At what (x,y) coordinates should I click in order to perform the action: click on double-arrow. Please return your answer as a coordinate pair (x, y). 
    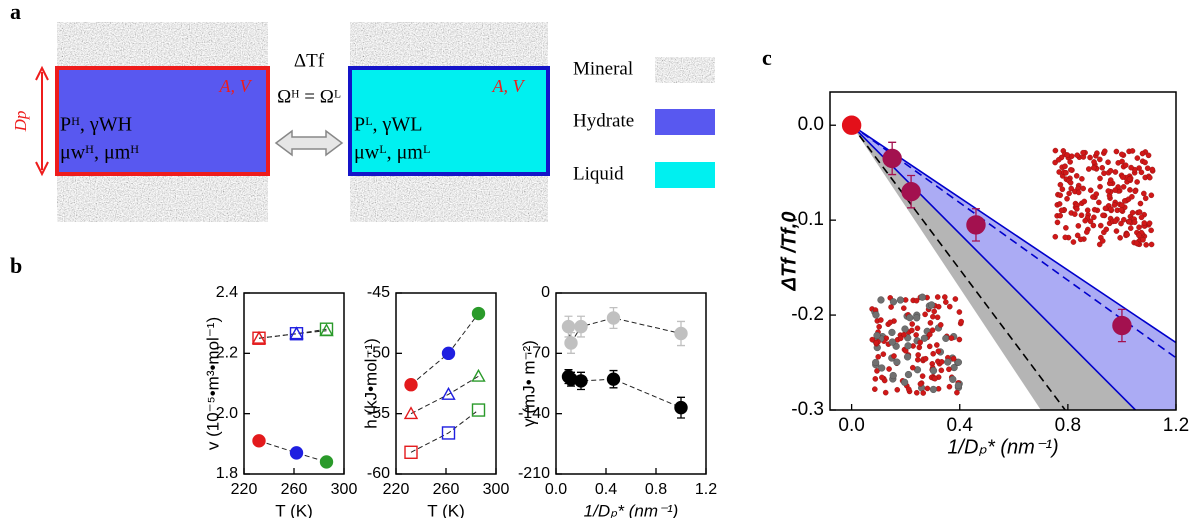
    Looking at the image, I should click on (309, 143).